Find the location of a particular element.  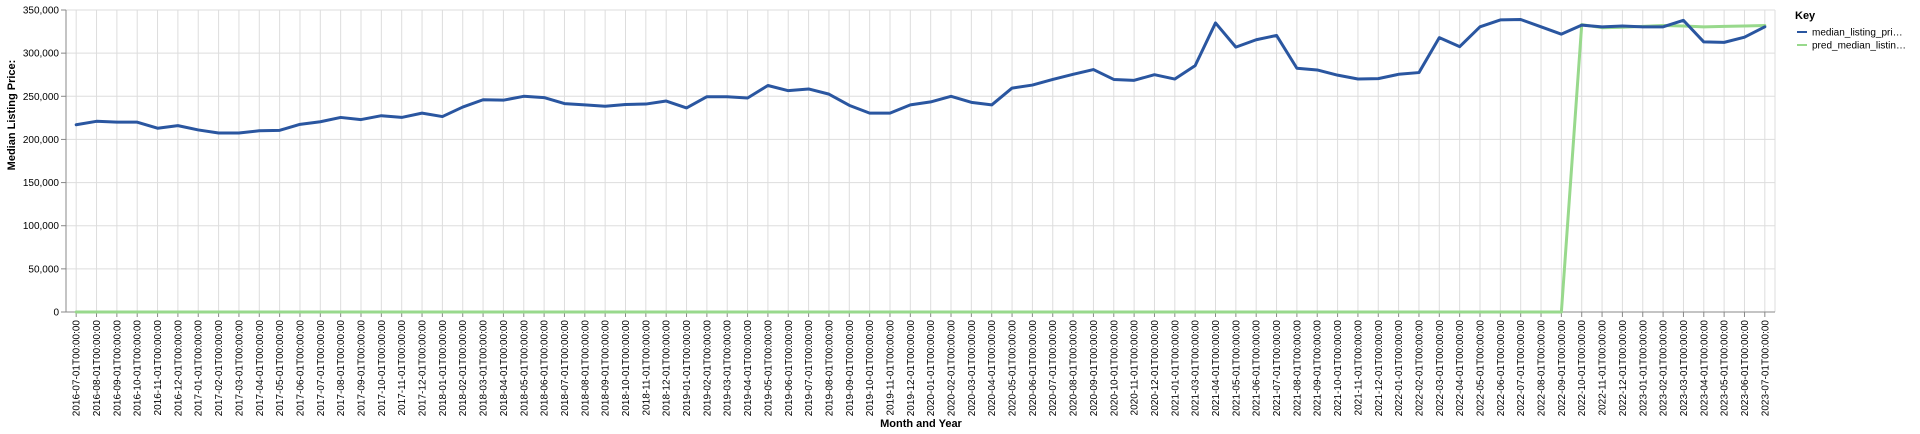

x-tick-label: 2020-10-01T00:00:00 is located at coordinates (1114, 368).